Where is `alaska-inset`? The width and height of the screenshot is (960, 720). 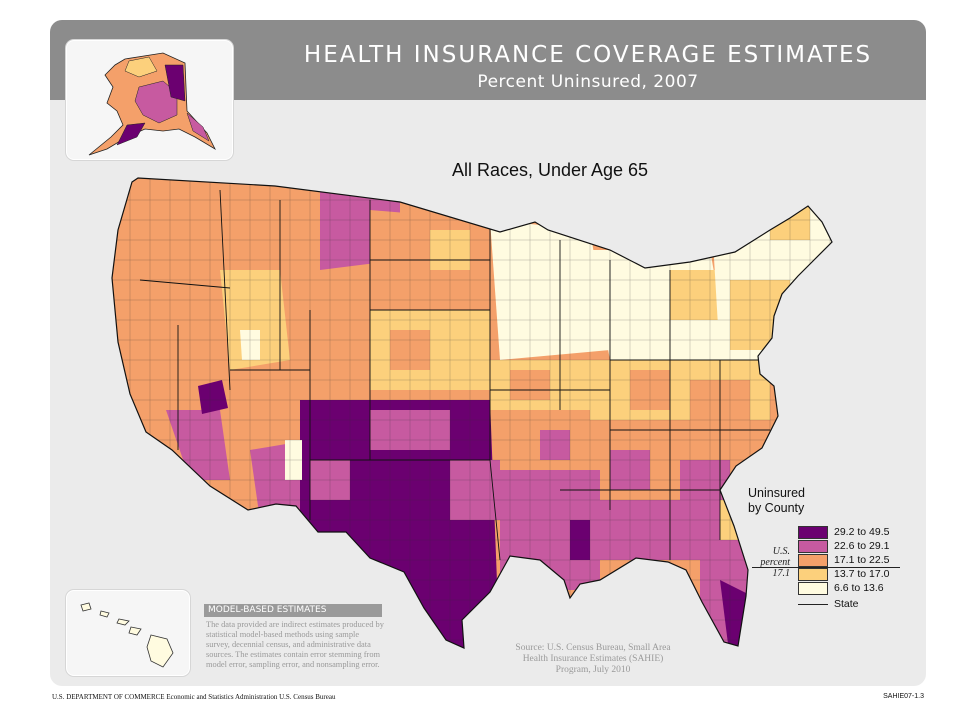
alaska-inset is located at coordinates (149, 100).